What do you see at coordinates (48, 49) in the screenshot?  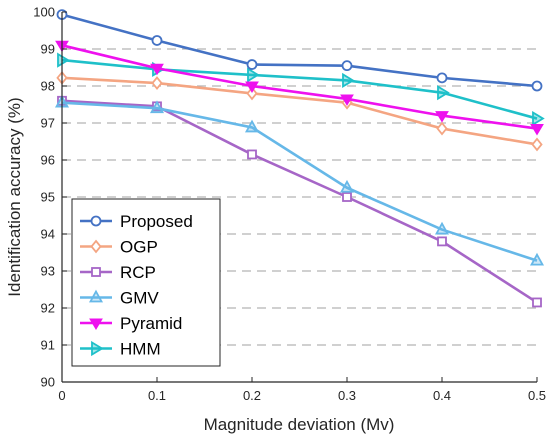 I see `y-tick-label: 99` at bounding box center [48, 49].